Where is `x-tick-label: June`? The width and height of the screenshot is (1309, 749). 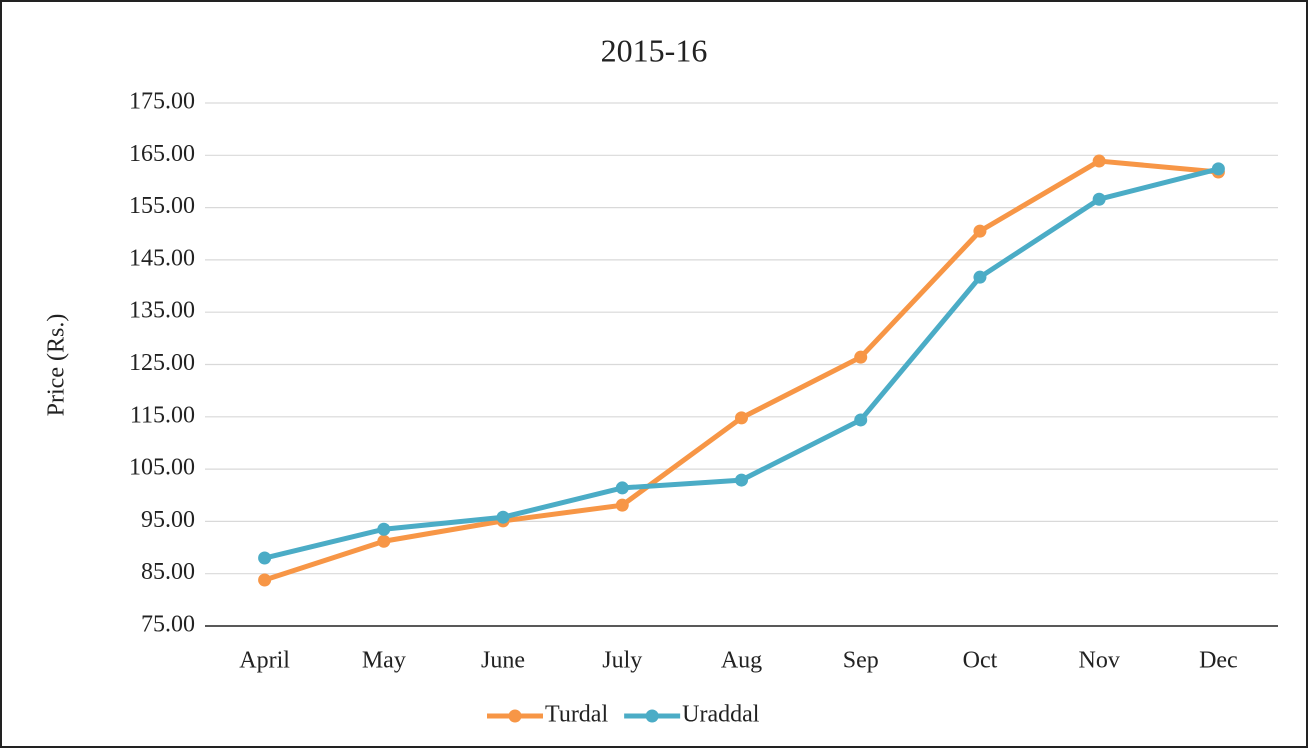
x-tick-label: June is located at coordinates (503, 661).